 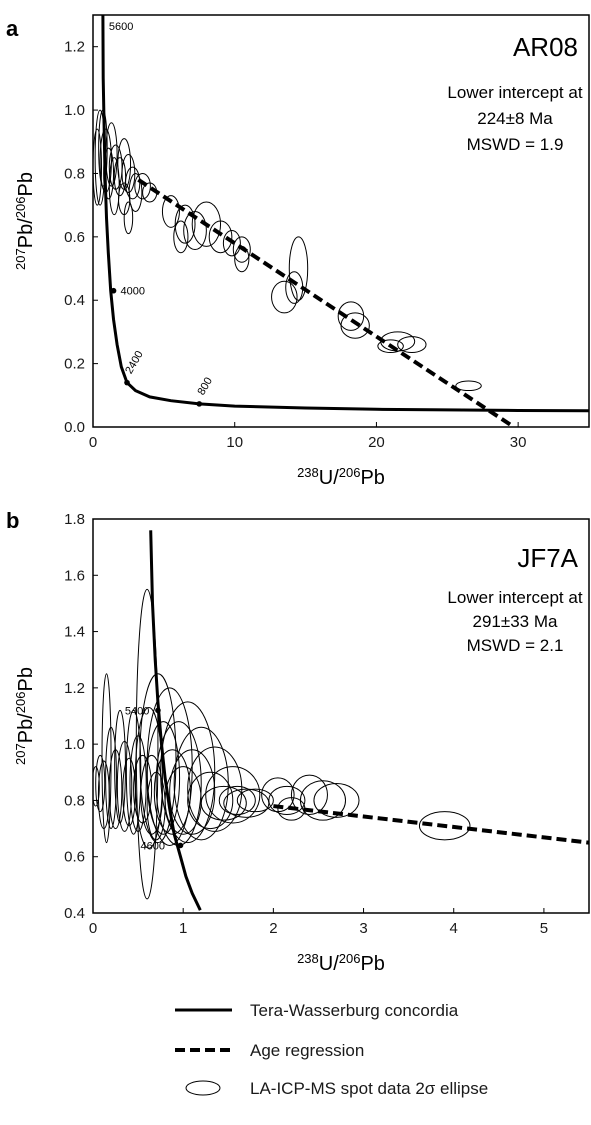 What do you see at coordinates (203, 1088) in the screenshot?
I see `legend-ellipse-symbol` at bounding box center [203, 1088].